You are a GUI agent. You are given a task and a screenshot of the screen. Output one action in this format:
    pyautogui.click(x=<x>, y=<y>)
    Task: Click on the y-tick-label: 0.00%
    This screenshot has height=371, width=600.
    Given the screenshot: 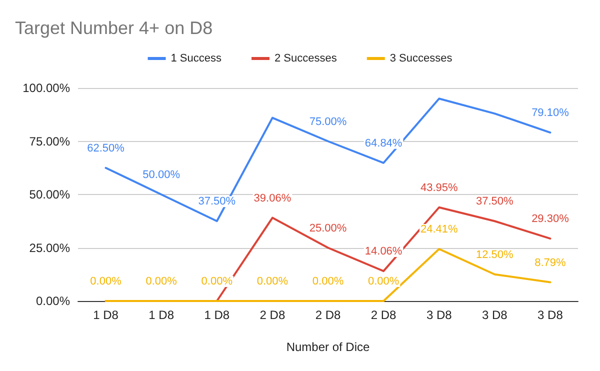 What is the action you would take?
    pyautogui.click(x=53, y=301)
    